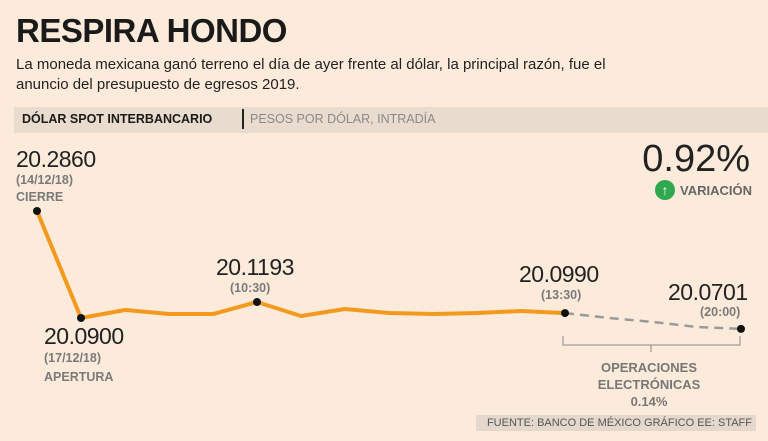 This screenshot has height=441, width=768. What do you see at coordinates (255, 267) in the screenshot?
I see `p1030-value: 20.1193` at bounding box center [255, 267].